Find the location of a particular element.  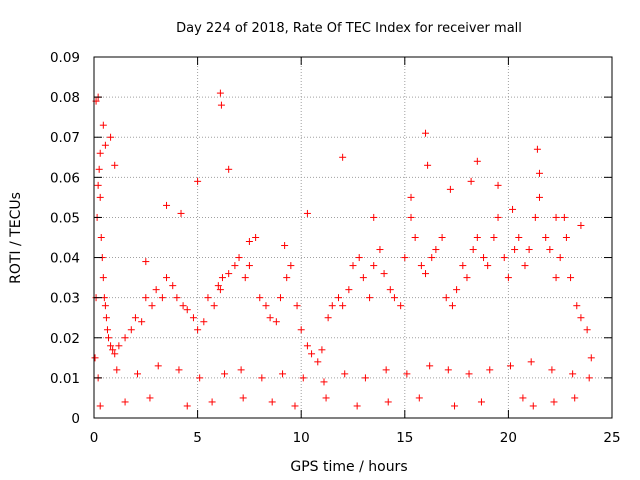

x-tick-label: 20 is located at coordinates (508, 438).